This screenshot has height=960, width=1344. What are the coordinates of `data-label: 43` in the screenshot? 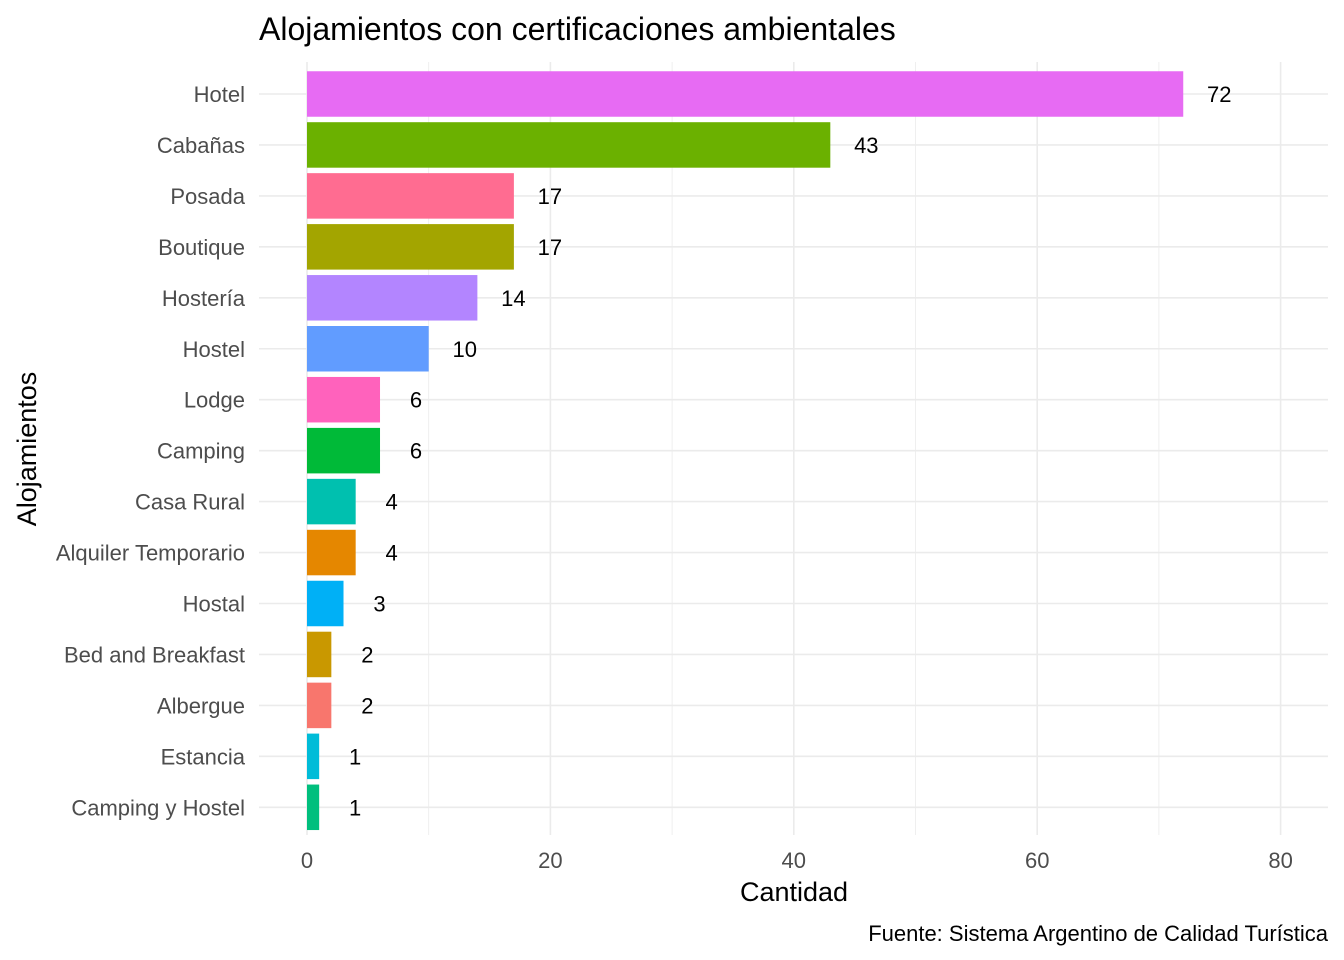 It's located at (866, 145).